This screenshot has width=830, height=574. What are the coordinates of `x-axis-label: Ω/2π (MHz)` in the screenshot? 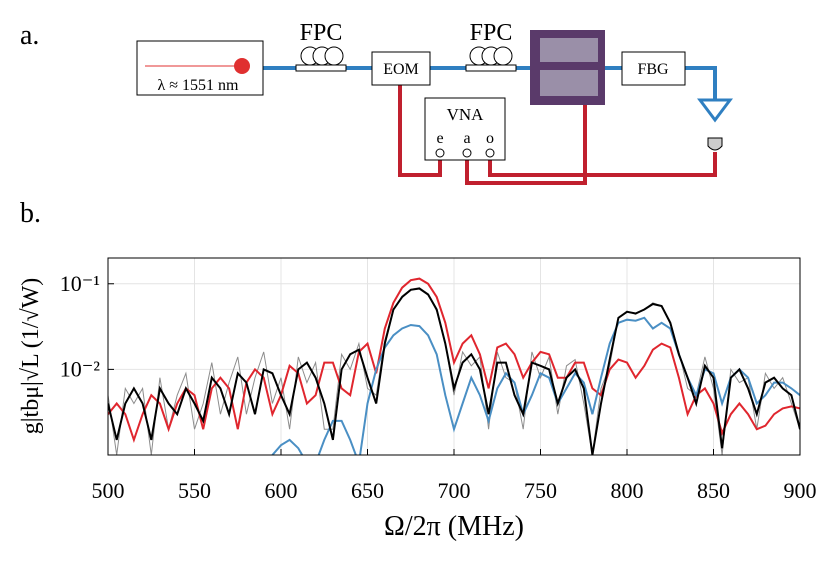 It's located at (454, 526).